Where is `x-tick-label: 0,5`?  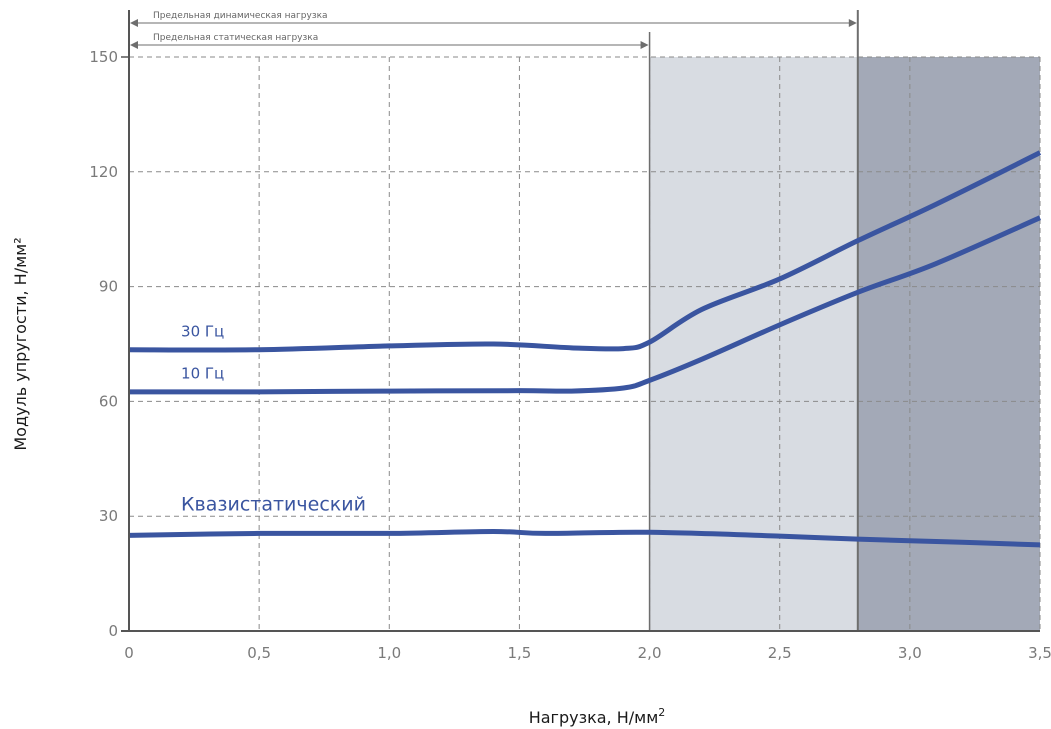 x-tick-label: 0,5 is located at coordinates (259, 653).